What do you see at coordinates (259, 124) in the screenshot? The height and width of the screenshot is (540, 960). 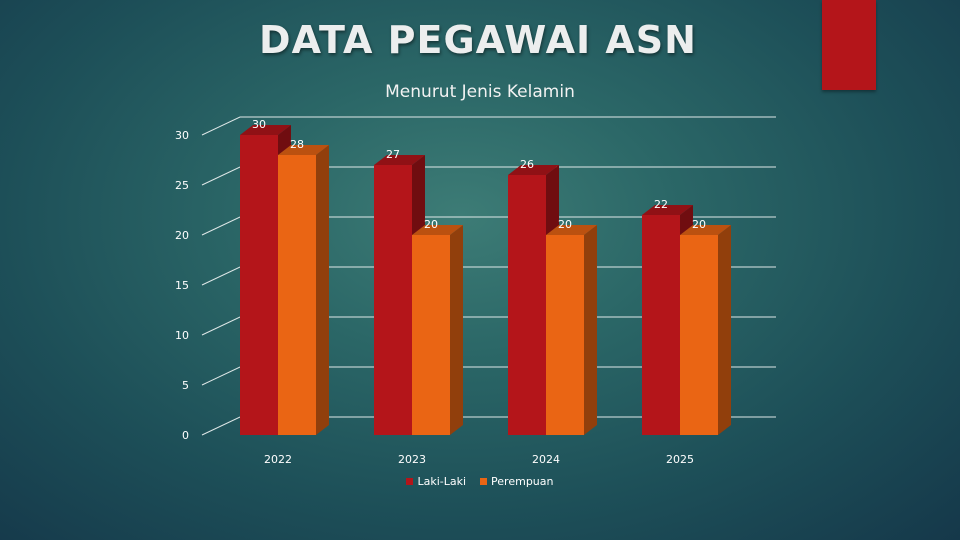 I see `data-label: 30` at bounding box center [259, 124].